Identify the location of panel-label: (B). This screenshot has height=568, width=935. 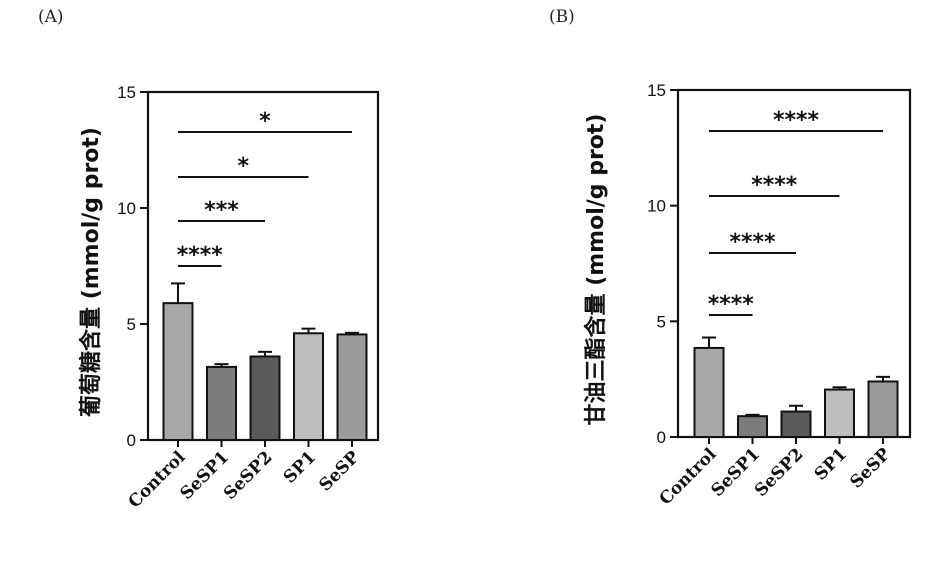
(562, 17).